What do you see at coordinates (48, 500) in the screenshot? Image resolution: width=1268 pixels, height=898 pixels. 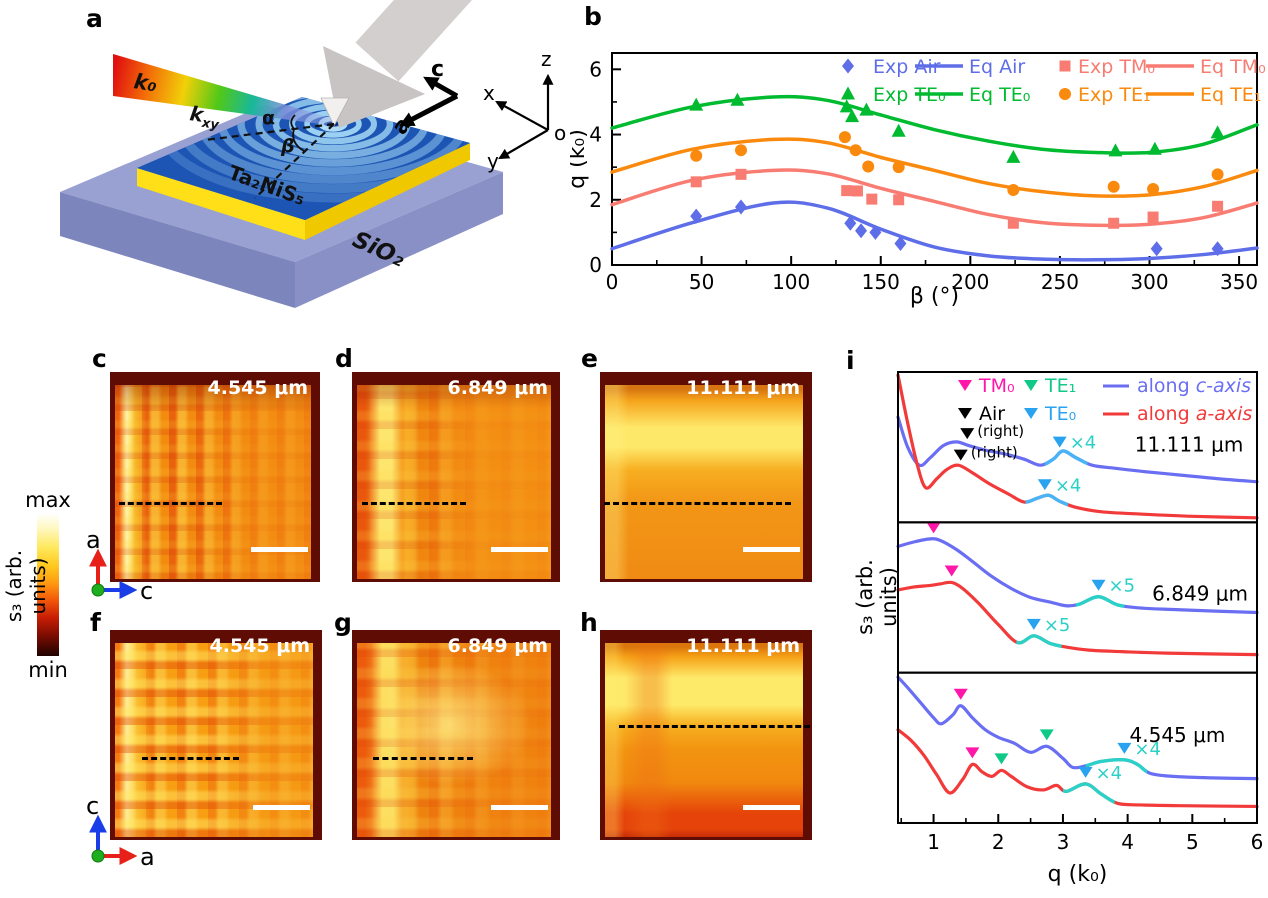 I see `colorbar-max-label: max` at bounding box center [48, 500].